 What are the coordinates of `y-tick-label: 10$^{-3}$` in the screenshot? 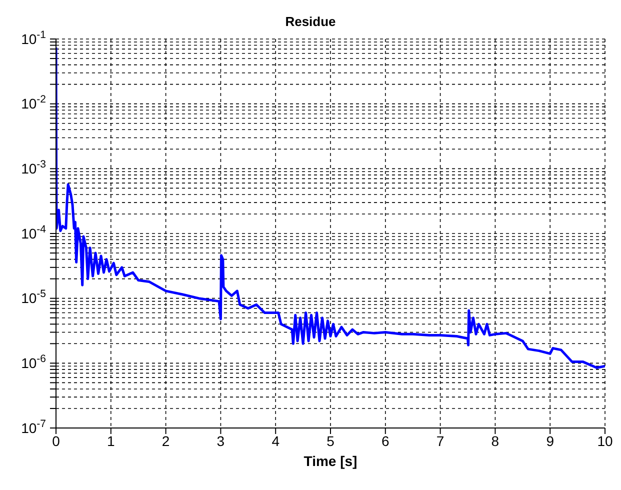 It's located at (33, 167).